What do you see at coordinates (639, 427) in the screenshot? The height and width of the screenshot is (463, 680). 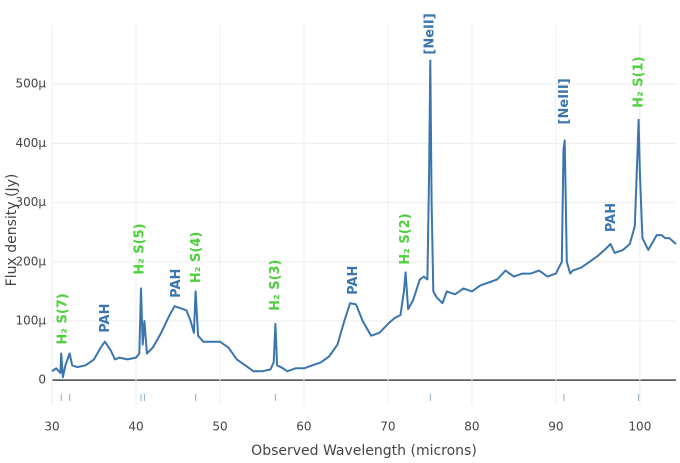 I see `x-tick-label: 100` at bounding box center [639, 427].